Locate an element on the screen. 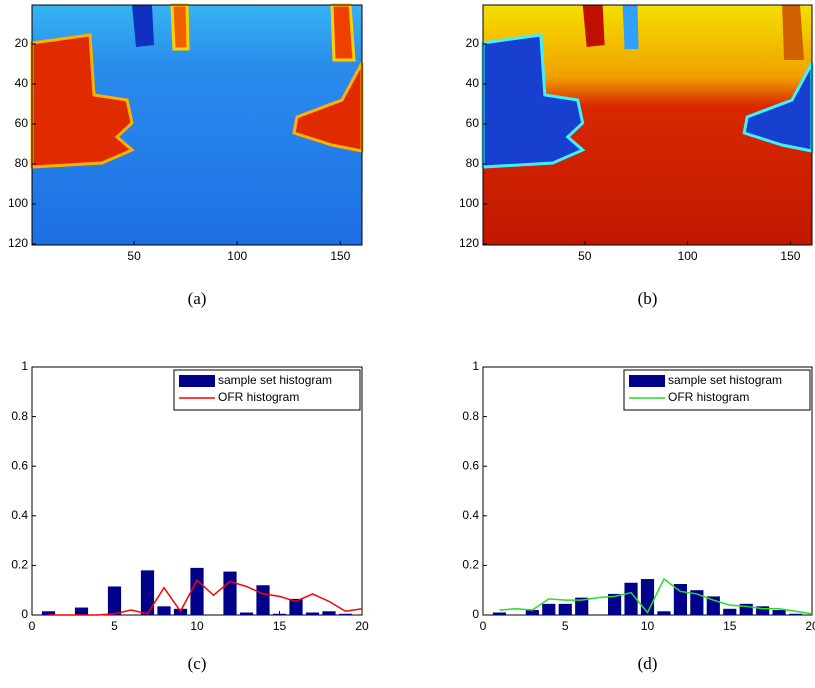 This screenshot has height=688, width=815. caption: (b) is located at coordinates (648, 298).